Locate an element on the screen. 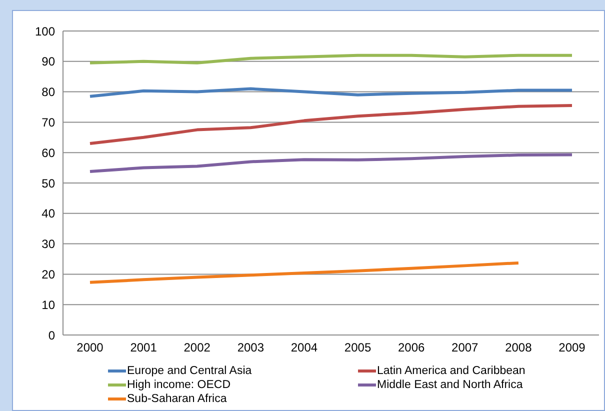 The image size is (605, 411). x-tick-label: 2001 is located at coordinates (144, 347).